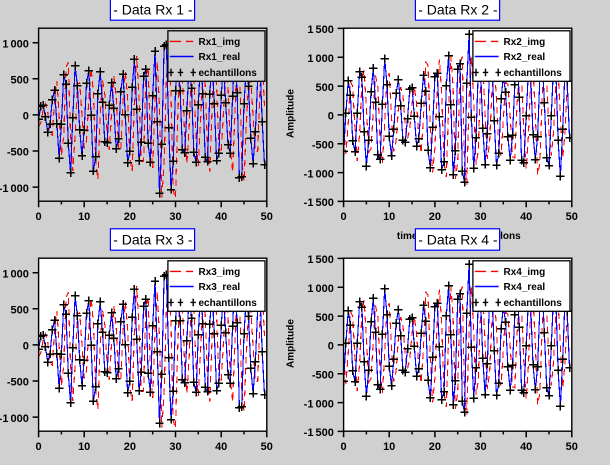 The image size is (610, 465). Describe the element at coordinates (220, 287) in the screenshot. I see `svg-text: Rx3_real` at that location.